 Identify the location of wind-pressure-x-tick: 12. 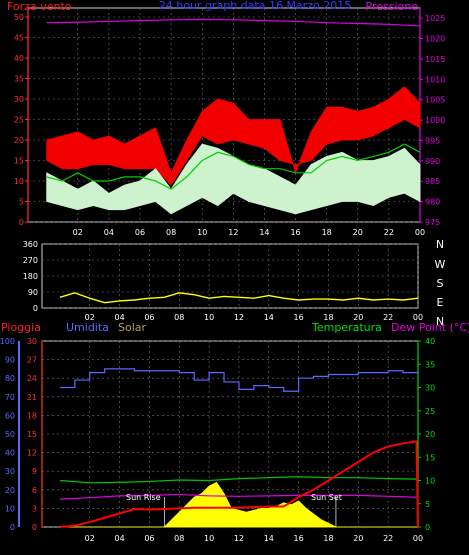
(233, 232).